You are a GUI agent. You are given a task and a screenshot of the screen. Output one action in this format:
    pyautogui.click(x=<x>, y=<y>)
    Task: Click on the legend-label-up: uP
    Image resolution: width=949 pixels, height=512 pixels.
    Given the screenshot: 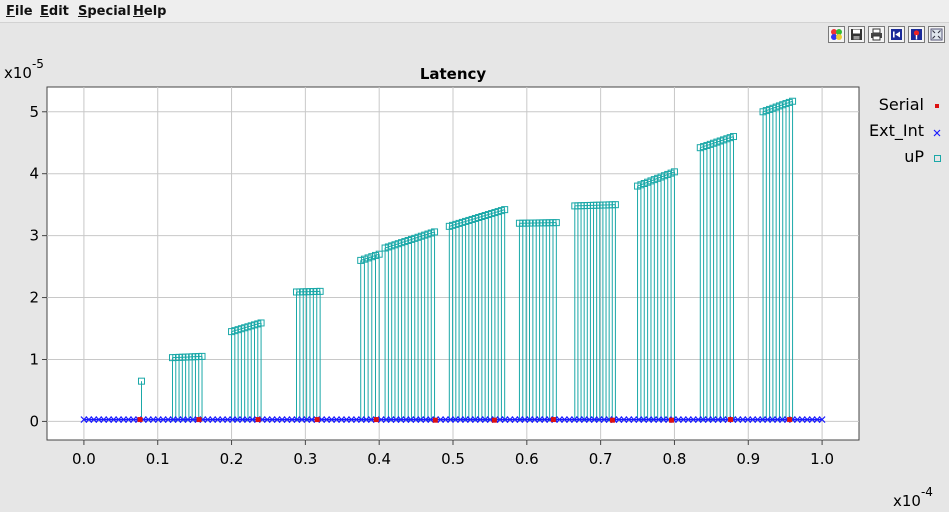 What is the action you would take?
    pyautogui.click(x=914, y=156)
    